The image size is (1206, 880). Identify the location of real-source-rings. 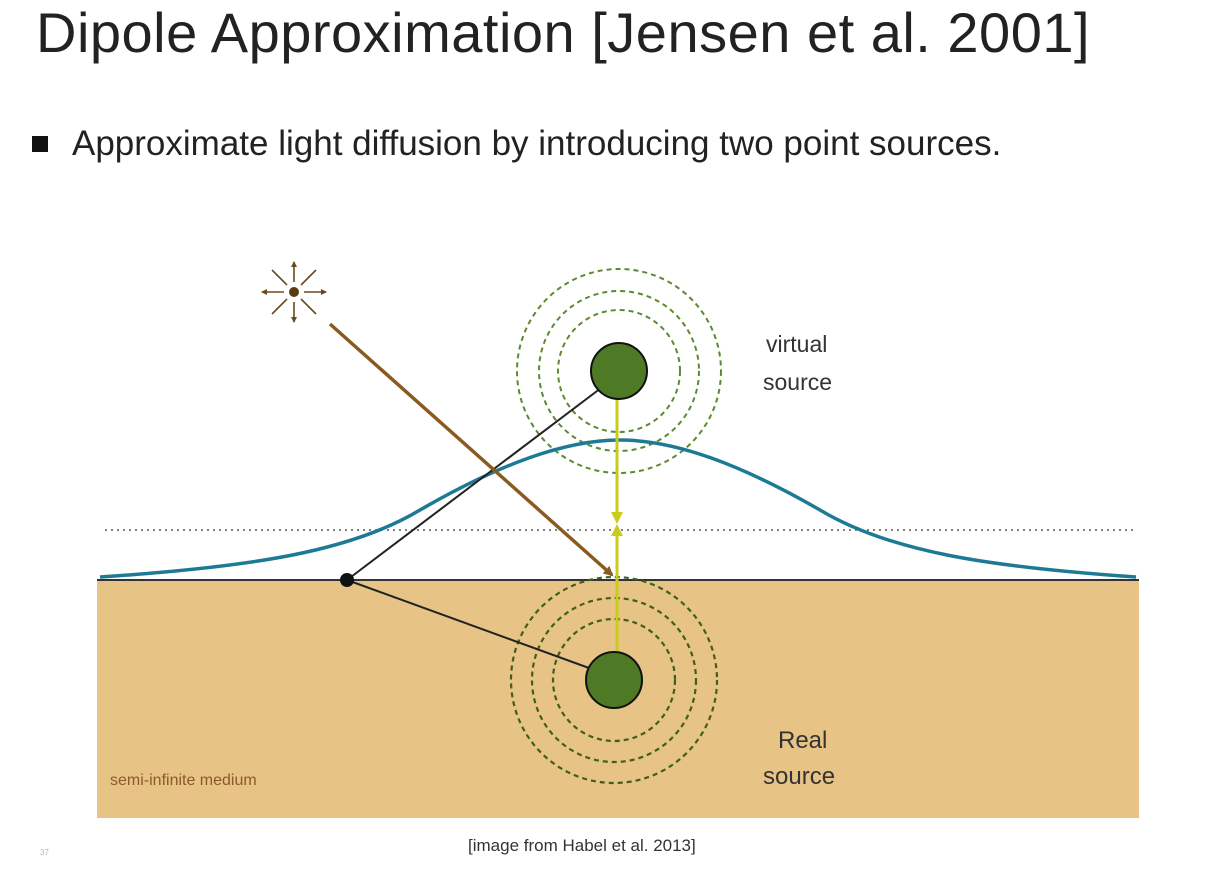
(614, 680).